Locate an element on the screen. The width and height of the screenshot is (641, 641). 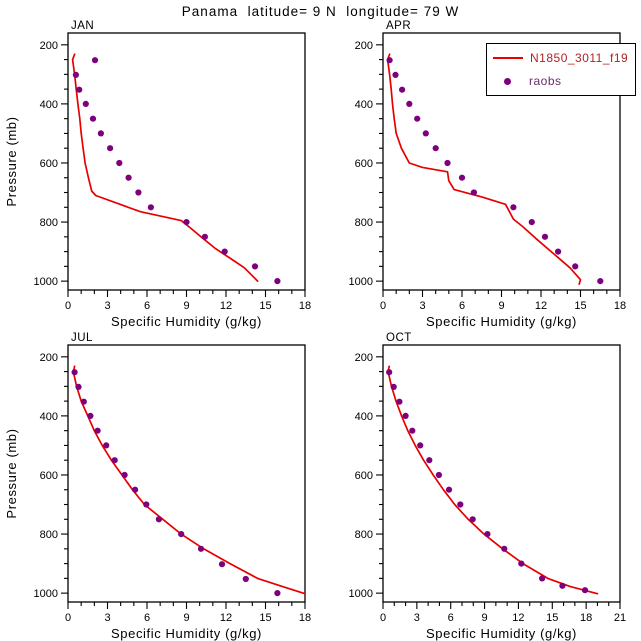
jul-model-line is located at coordinates (189, 480).